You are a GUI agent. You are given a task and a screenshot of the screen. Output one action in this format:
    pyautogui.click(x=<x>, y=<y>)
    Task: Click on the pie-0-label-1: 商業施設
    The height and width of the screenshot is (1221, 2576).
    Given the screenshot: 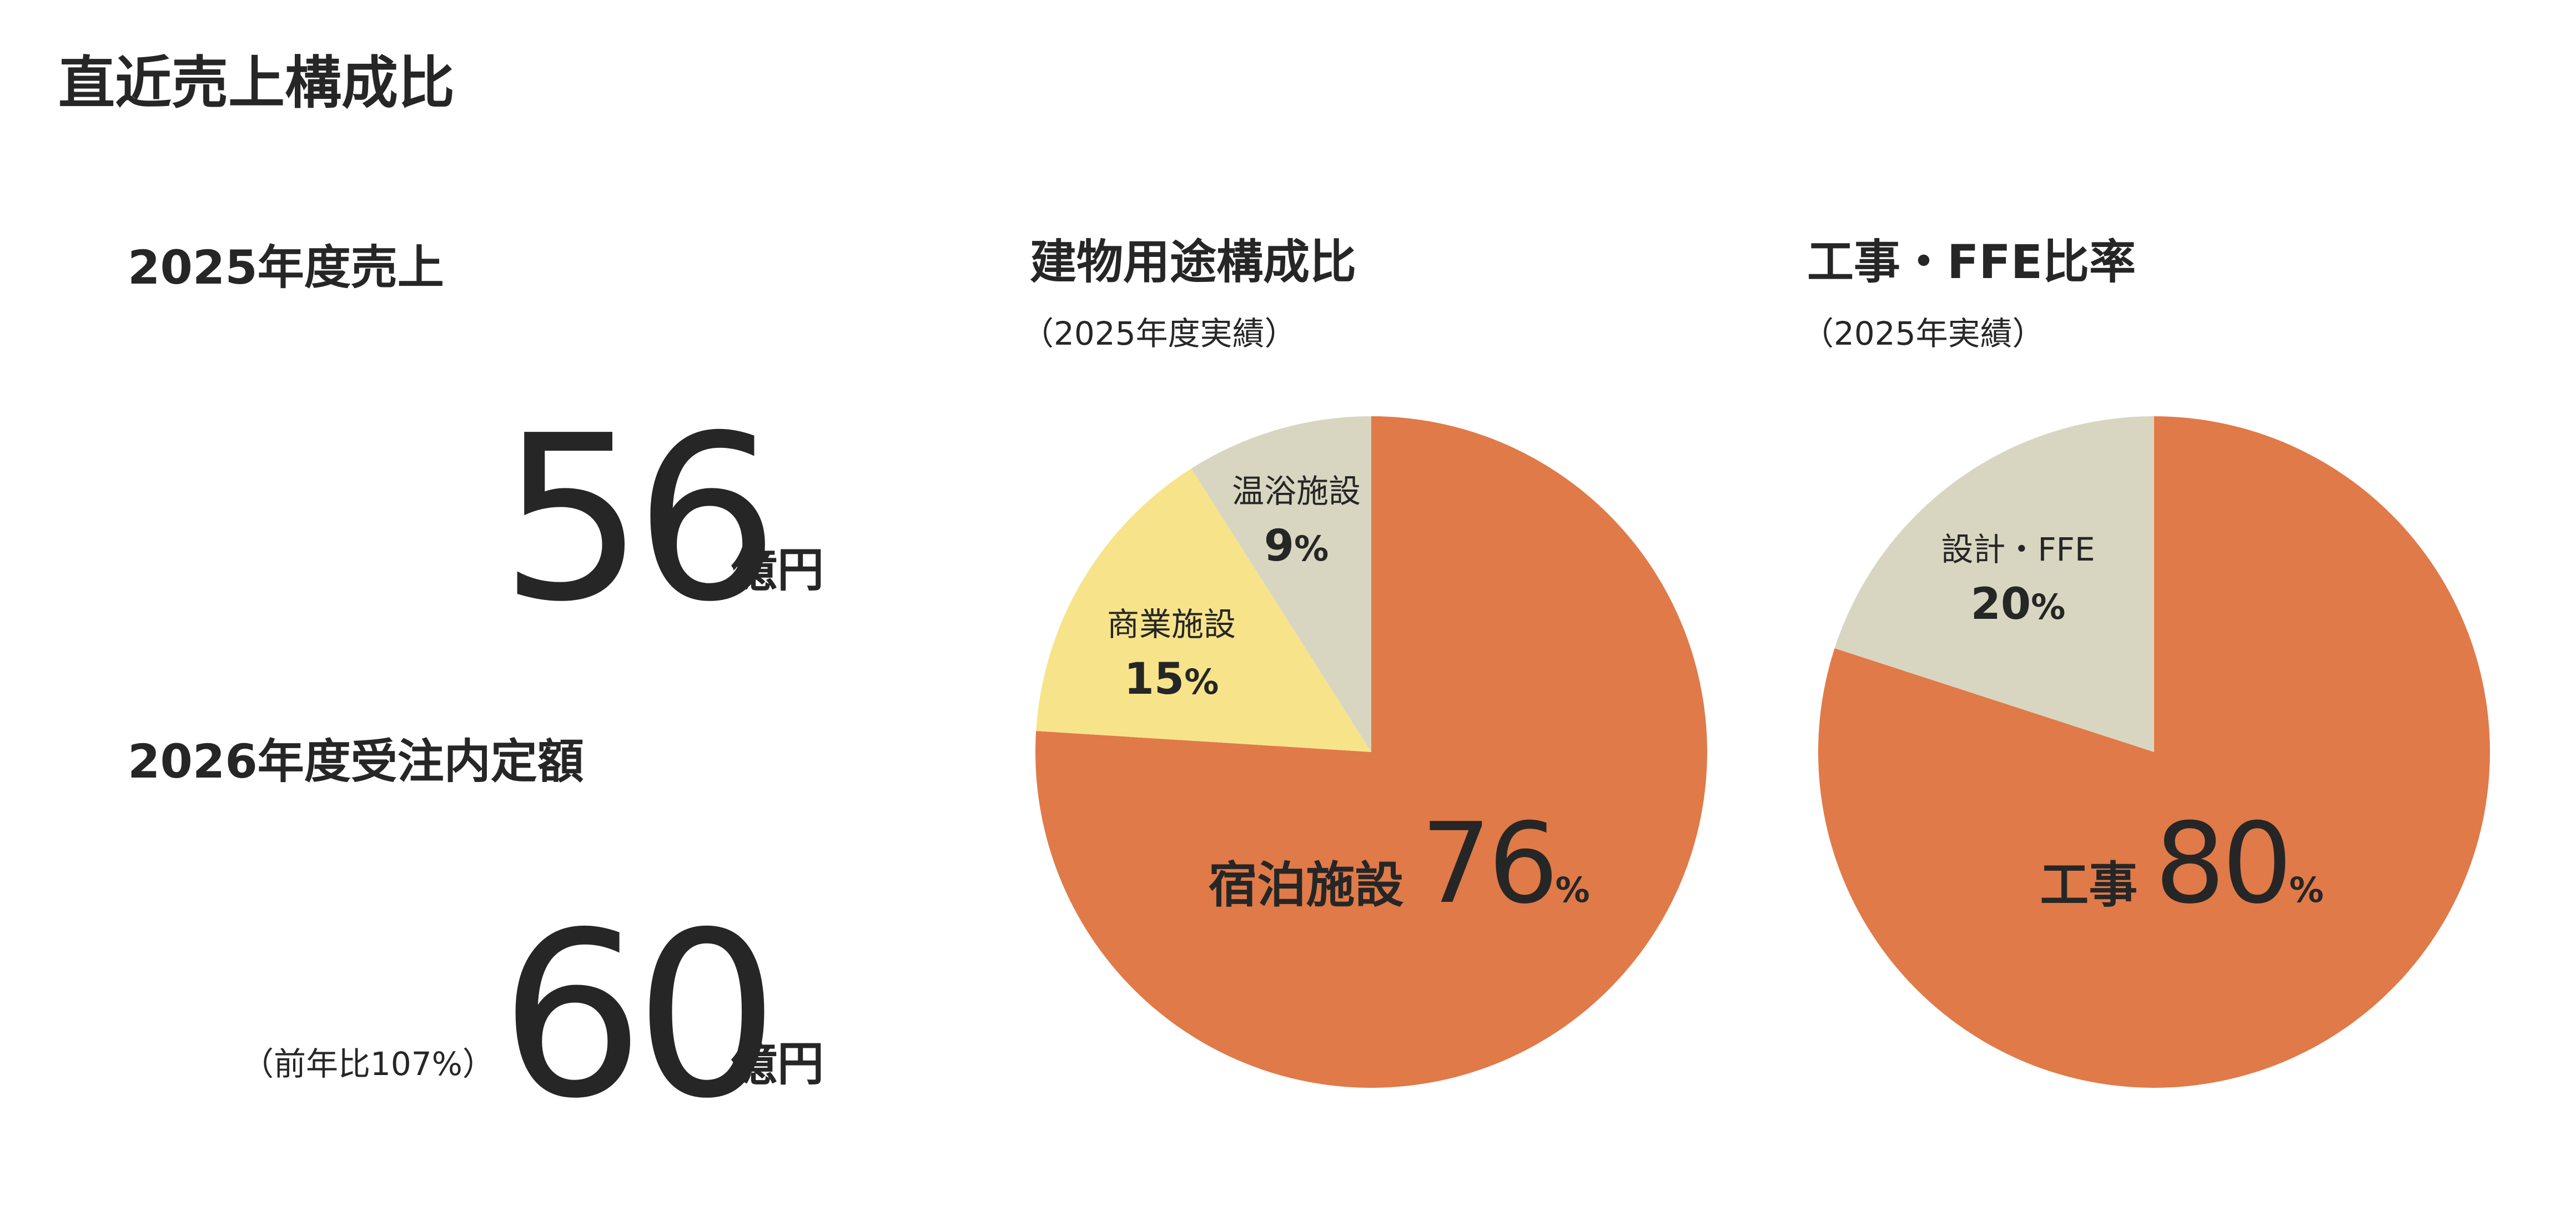 What is the action you would take?
    pyautogui.click(x=1171, y=624)
    